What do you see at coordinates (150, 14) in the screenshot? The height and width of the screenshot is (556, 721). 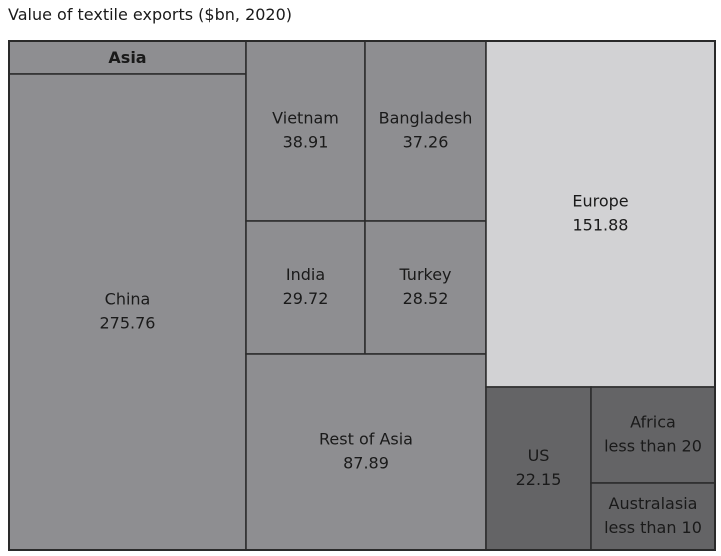 I see `chart-title: Value of textile exports ($bn, 2020)` at bounding box center [150, 14].